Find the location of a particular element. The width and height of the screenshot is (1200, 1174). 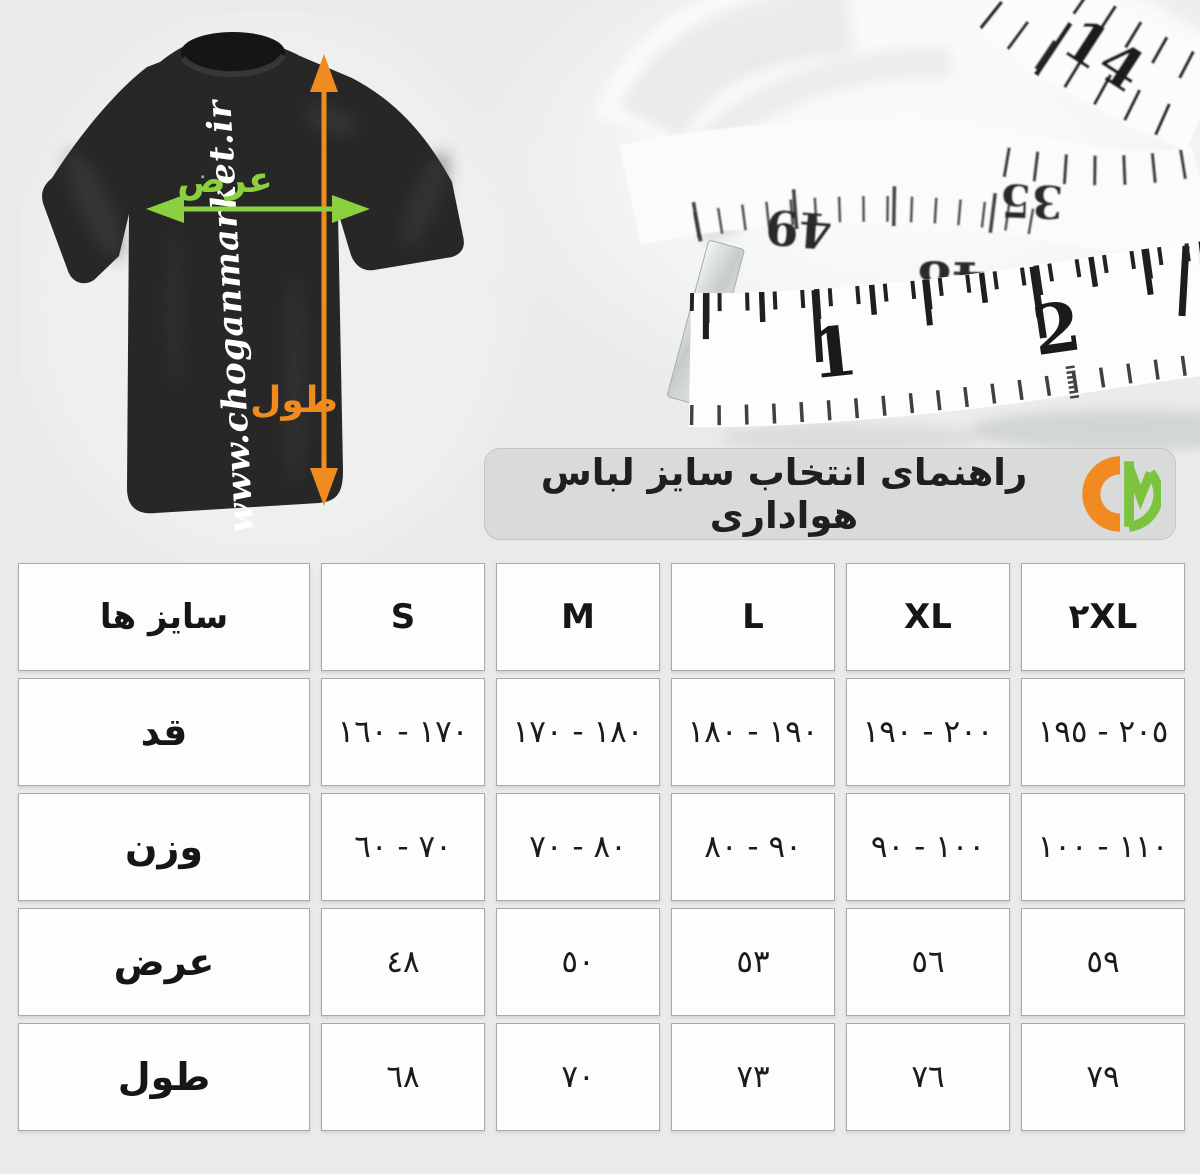

collar is located at coordinates (233, 52).